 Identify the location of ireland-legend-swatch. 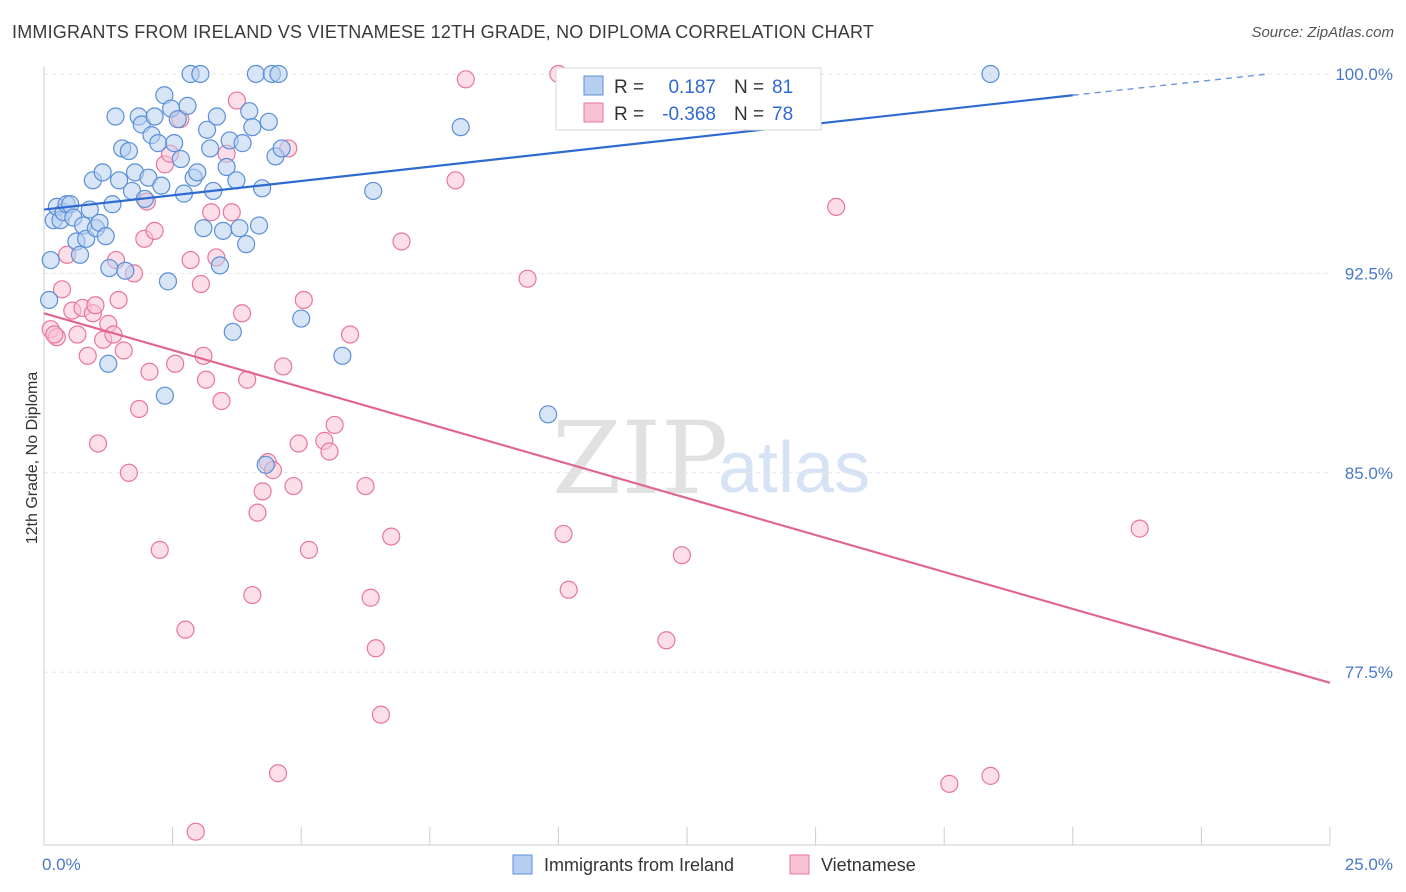
(593, 85).